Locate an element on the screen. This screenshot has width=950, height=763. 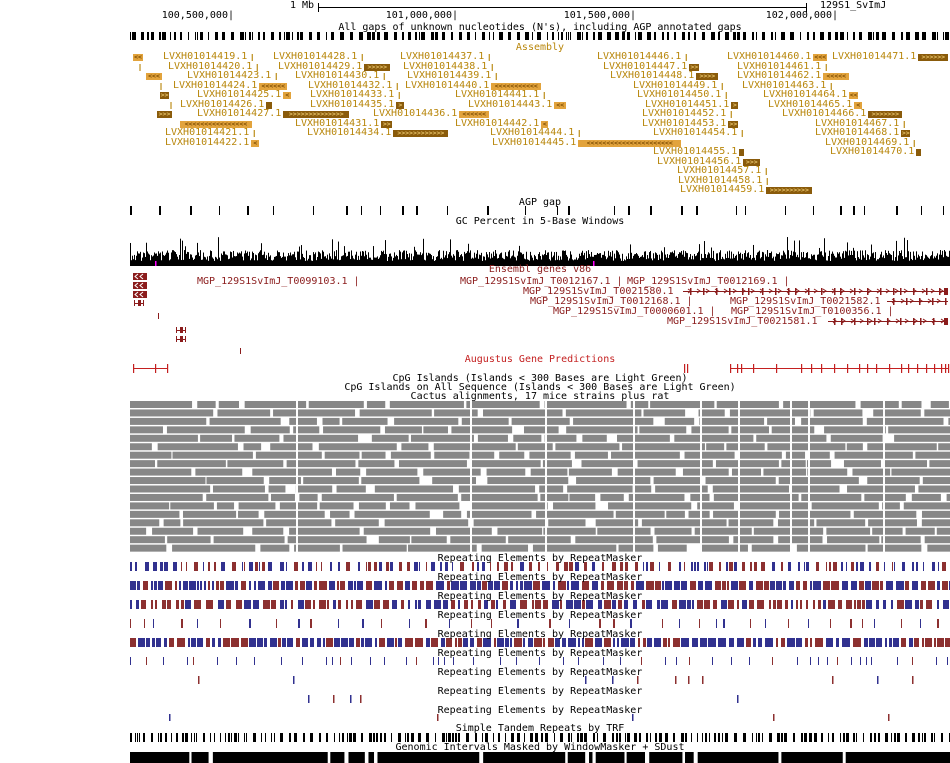
assembly-contig: LVXH01014430.1 | is located at coordinates (341, 76).